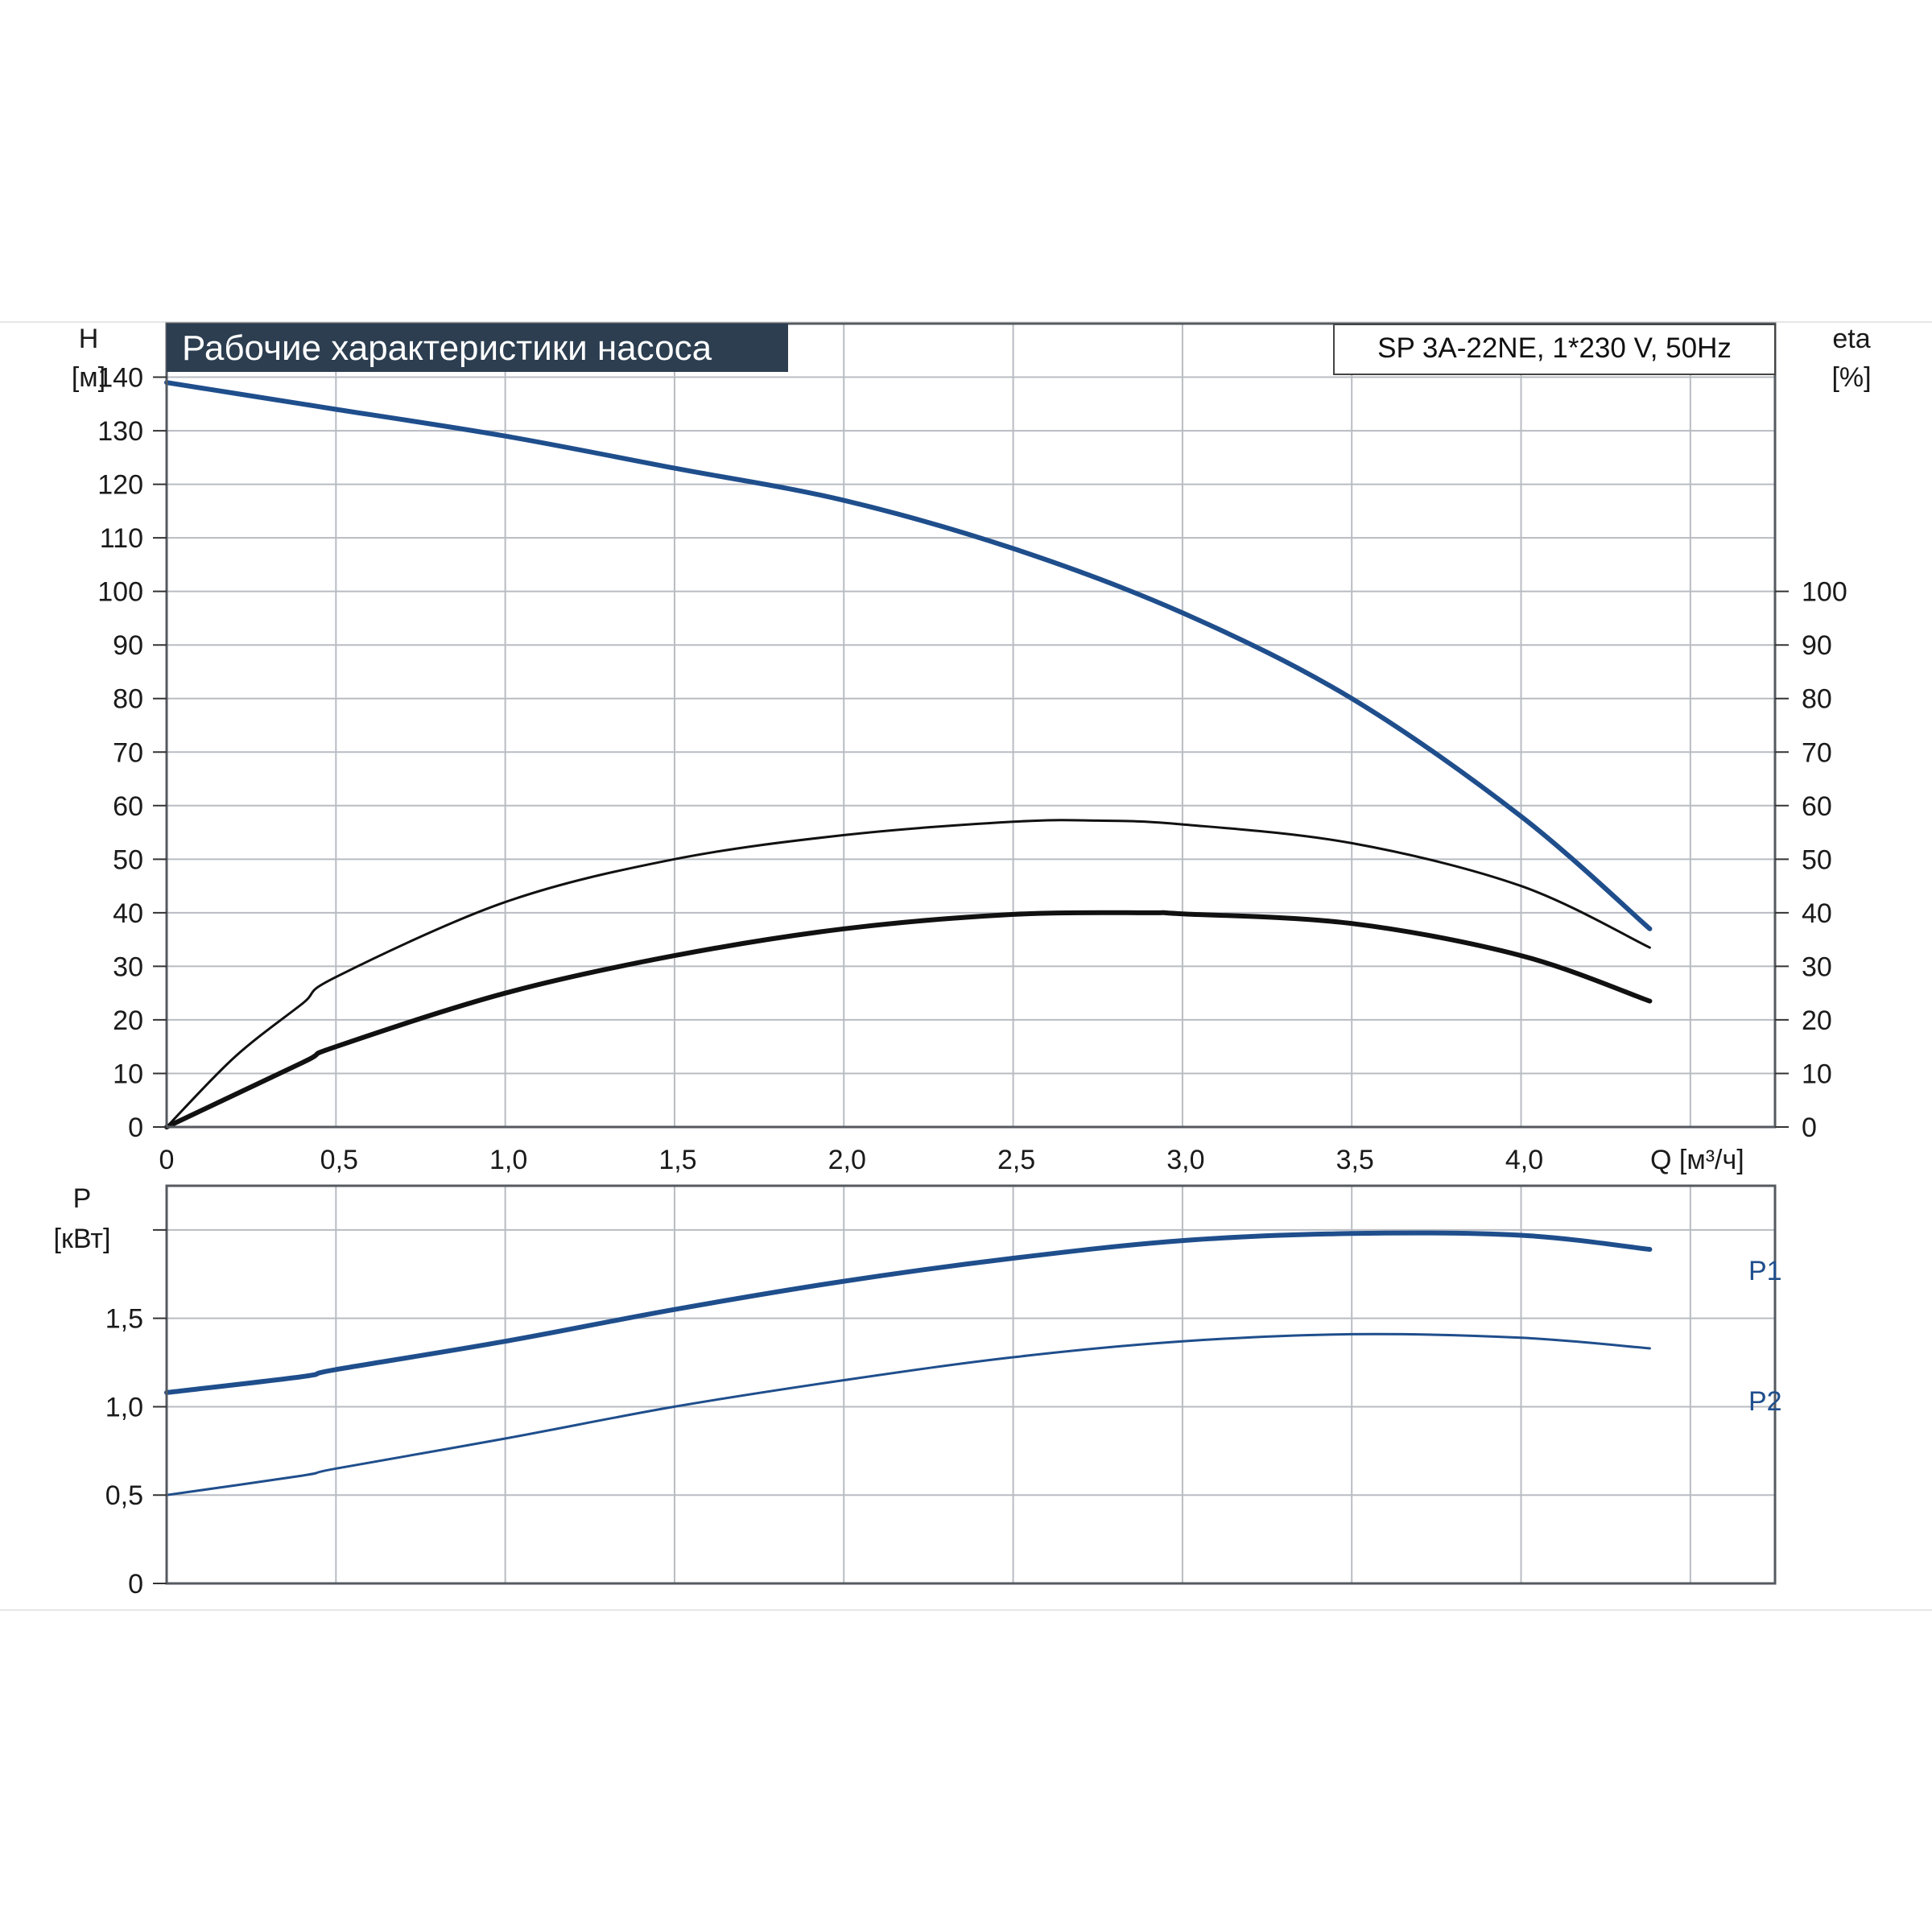 The image size is (1932, 1932). What do you see at coordinates (1697, 1160) in the screenshot?
I see `flow-axis-label: Q [м³/ч]` at bounding box center [1697, 1160].